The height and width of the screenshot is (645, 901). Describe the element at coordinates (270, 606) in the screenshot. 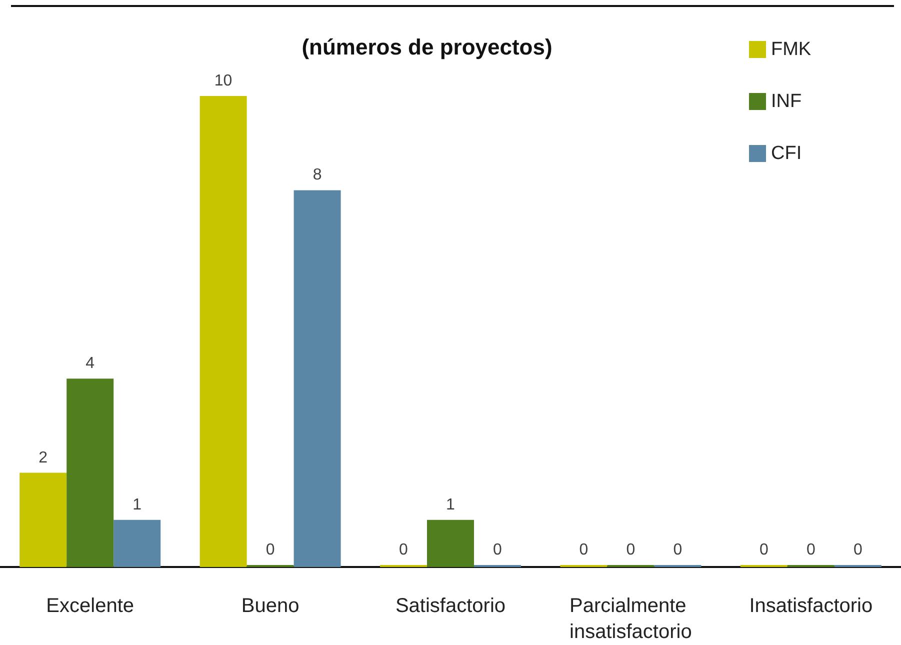

I see `x-tick-label: Bueno` at that location.